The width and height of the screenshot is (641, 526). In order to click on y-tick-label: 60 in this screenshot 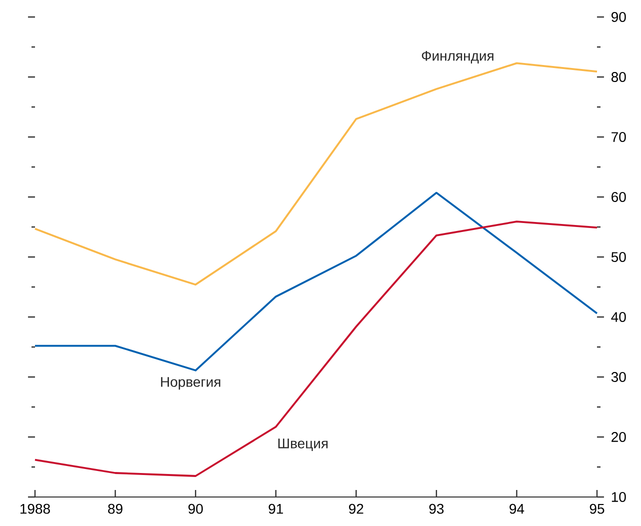, I will do `click(619, 197)`.